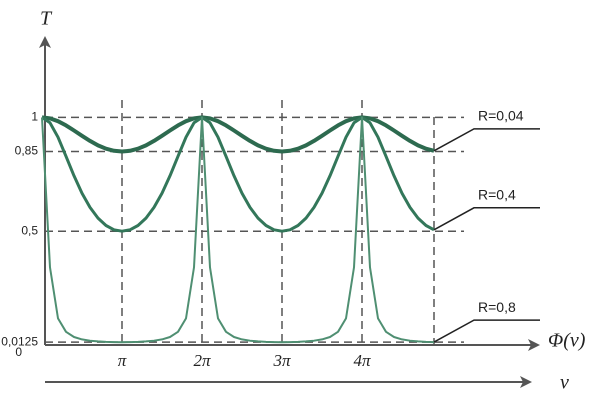  Describe the element at coordinates (18, 352) in the screenshot. I see `y-tick-label: 0` at that location.